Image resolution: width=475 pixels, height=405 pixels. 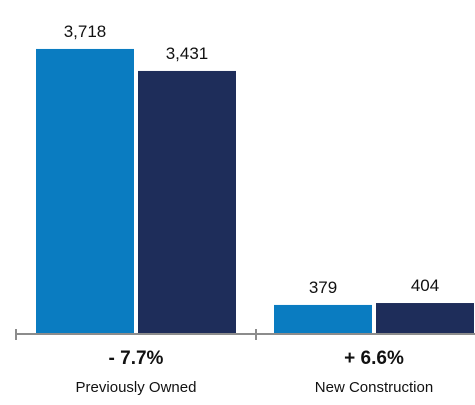 I want to click on category-label: New Construction, so click(x=374, y=387).